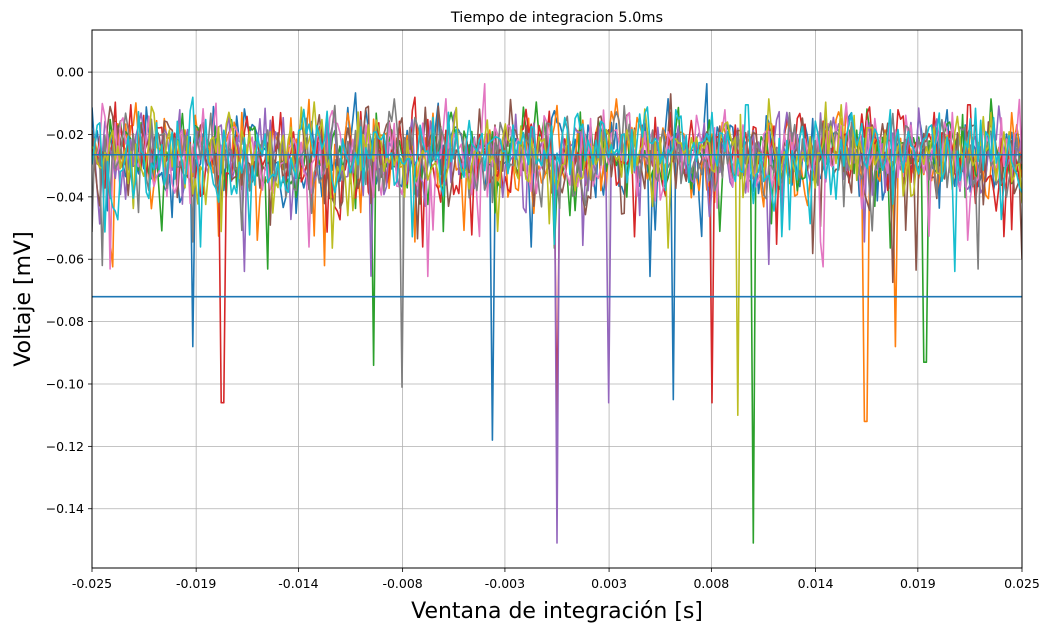 The width and height of the screenshot is (1051, 634). Describe the element at coordinates (65, 196) in the screenshot. I see `y-tick-label: −0.04` at that location.